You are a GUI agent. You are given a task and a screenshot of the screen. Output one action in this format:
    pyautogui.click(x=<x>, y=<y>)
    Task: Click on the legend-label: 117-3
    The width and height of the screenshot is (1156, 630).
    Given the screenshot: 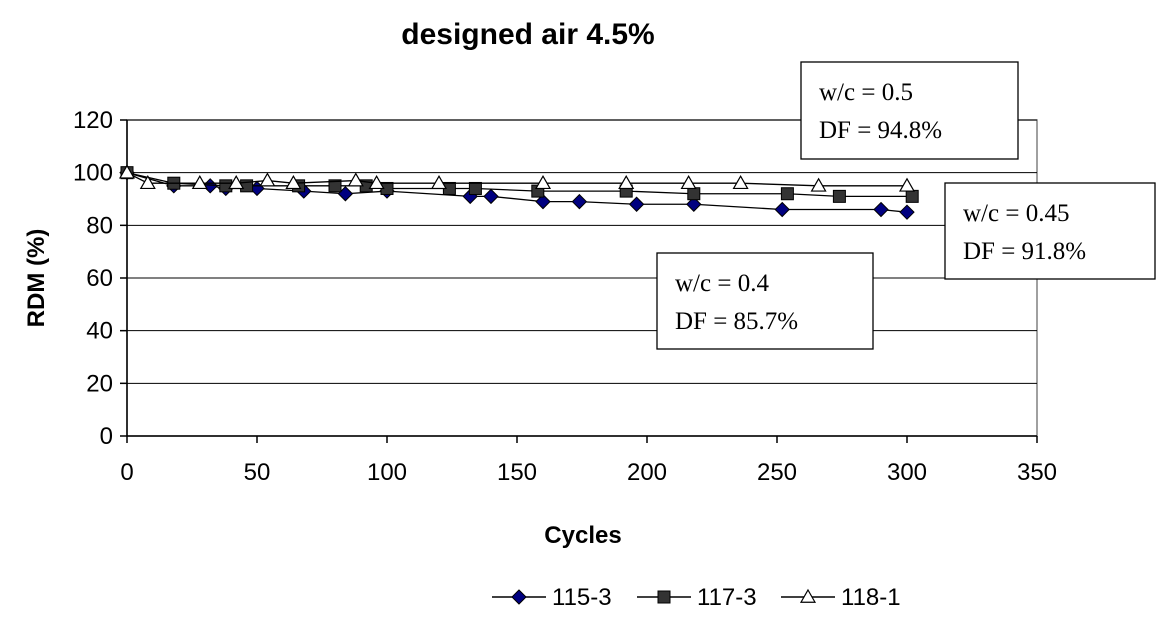 What is the action you would take?
    pyautogui.click(x=727, y=597)
    